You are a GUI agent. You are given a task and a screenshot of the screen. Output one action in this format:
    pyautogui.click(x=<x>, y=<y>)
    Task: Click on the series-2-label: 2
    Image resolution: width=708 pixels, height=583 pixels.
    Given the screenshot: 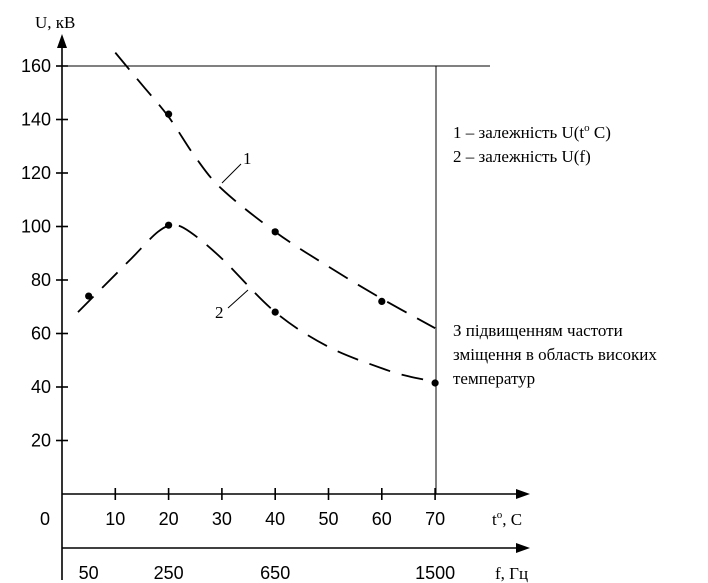 What is the action you would take?
    pyautogui.click(x=219, y=312)
    